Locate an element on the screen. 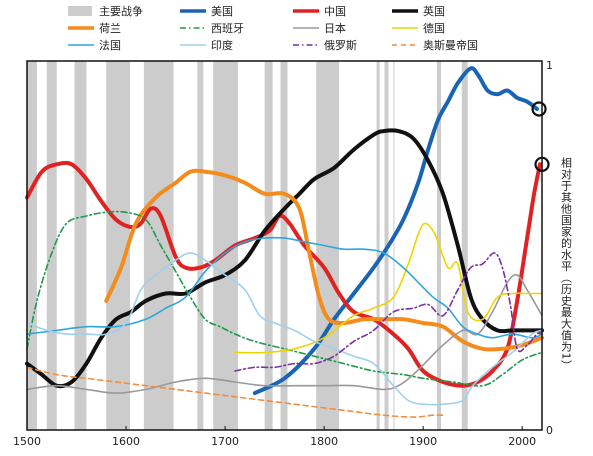  y-tick-label: 1 is located at coordinates (549, 65).